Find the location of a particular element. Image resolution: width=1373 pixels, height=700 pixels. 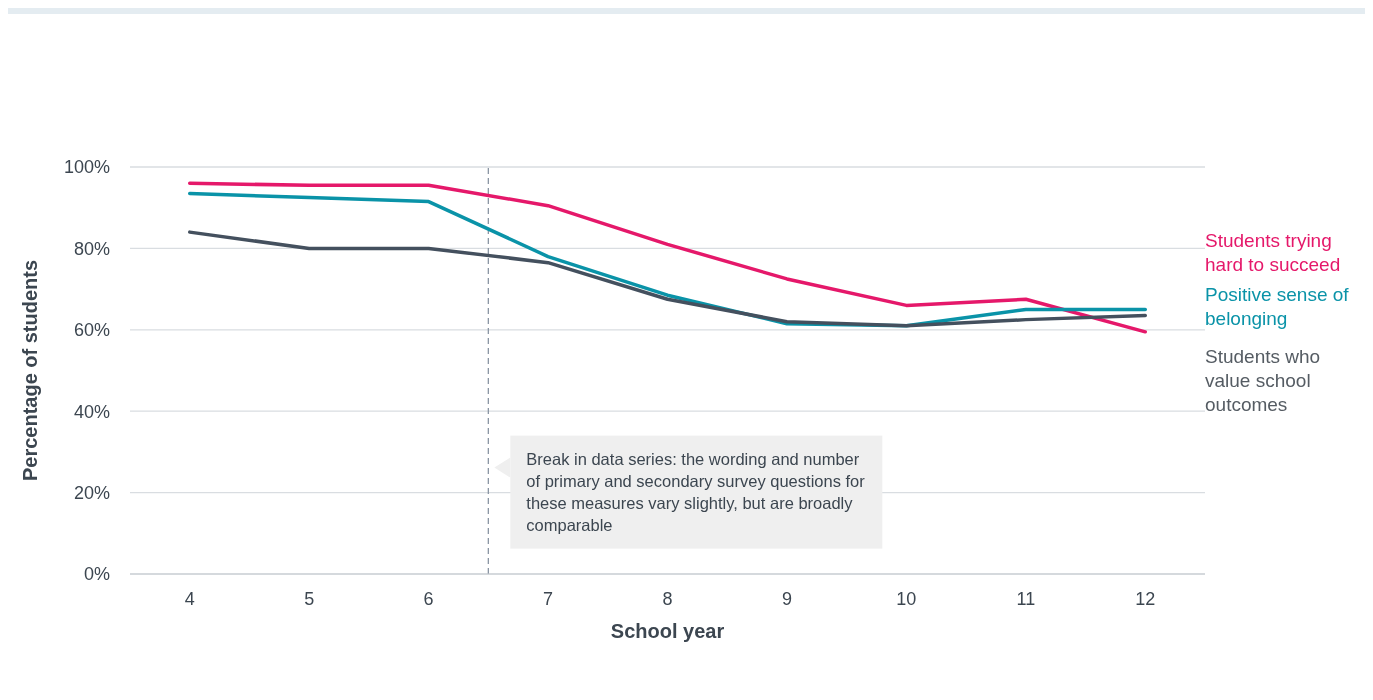

y-tick-label: 20% is located at coordinates (91, 492).